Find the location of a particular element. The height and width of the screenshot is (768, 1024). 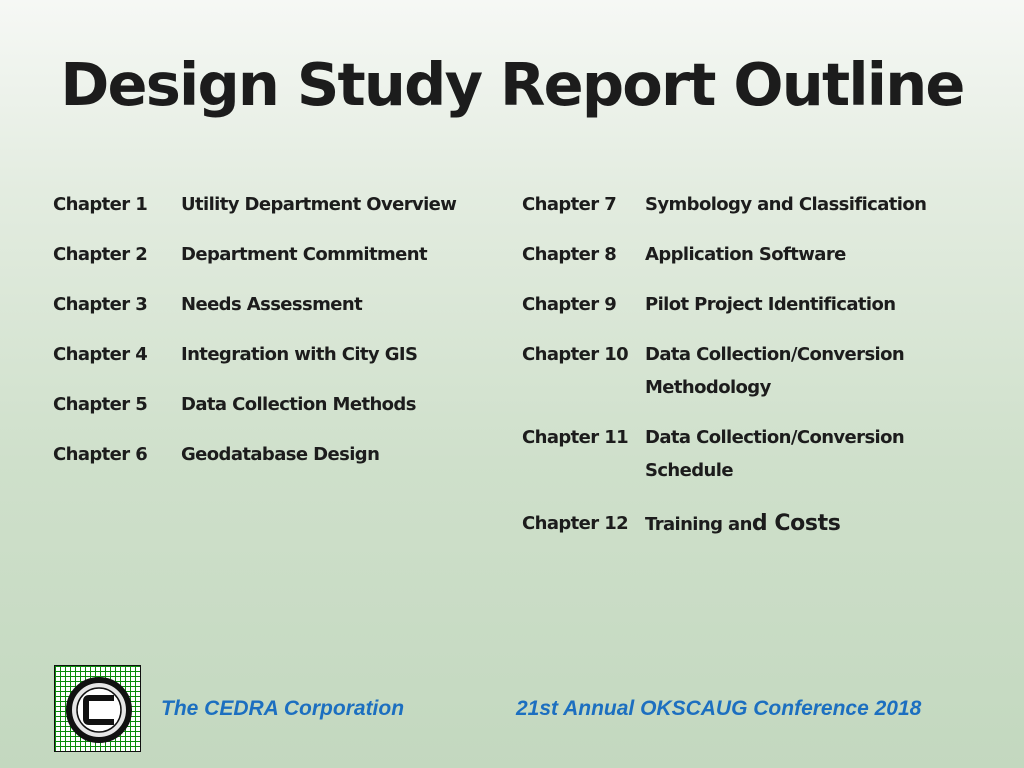

chapter-title: Application Software is located at coordinates (745, 254).